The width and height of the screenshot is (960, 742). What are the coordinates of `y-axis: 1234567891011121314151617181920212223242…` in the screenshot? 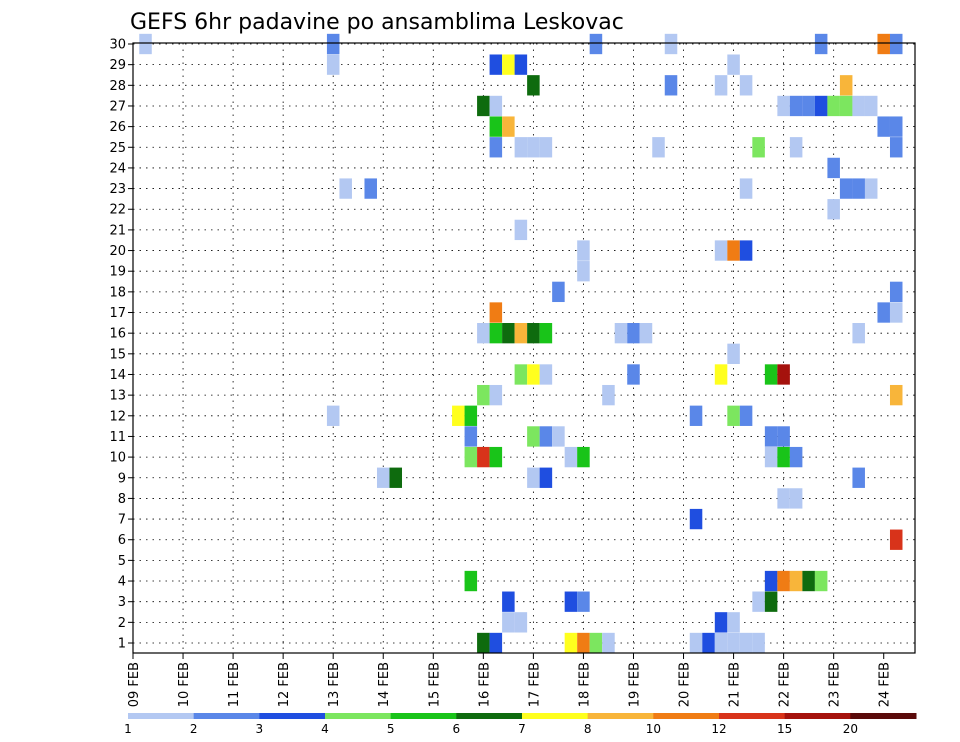 It's located at (121, 345).